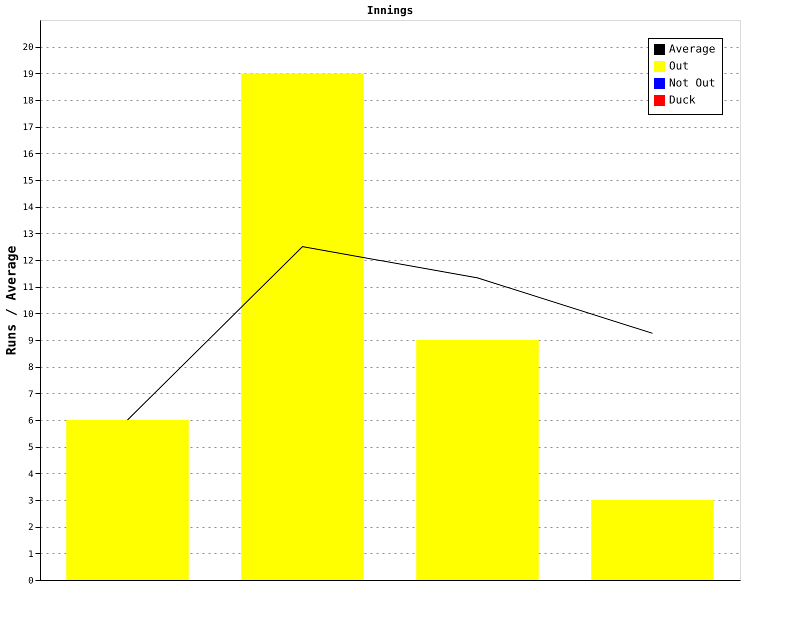 This screenshot has height=640, width=800. What do you see at coordinates (31, 528) in the screenshot?
I see `y-tick-label: 2` at bounding box center [31, 528].